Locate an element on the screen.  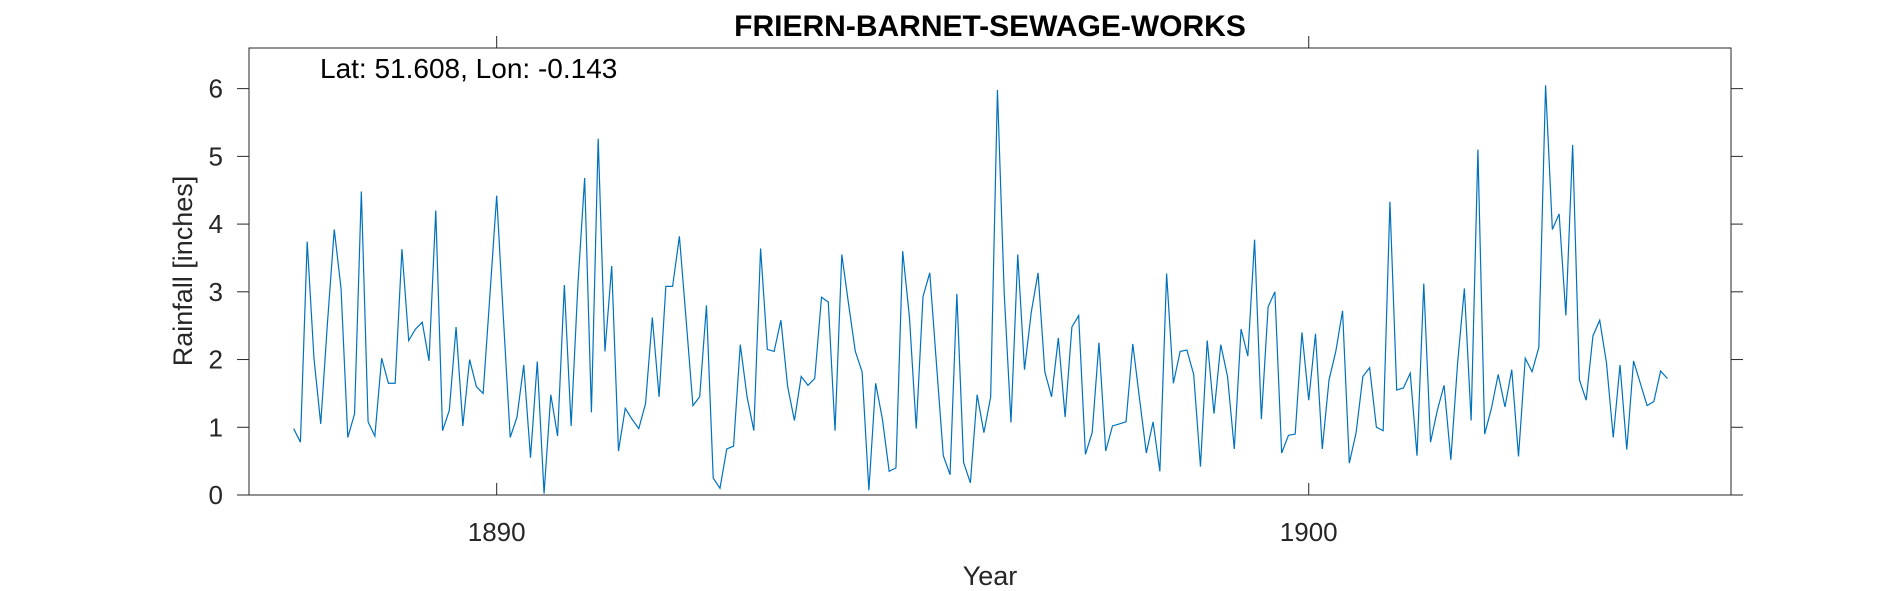
y-tick-label: 0 is located at coordinates (216, 495).